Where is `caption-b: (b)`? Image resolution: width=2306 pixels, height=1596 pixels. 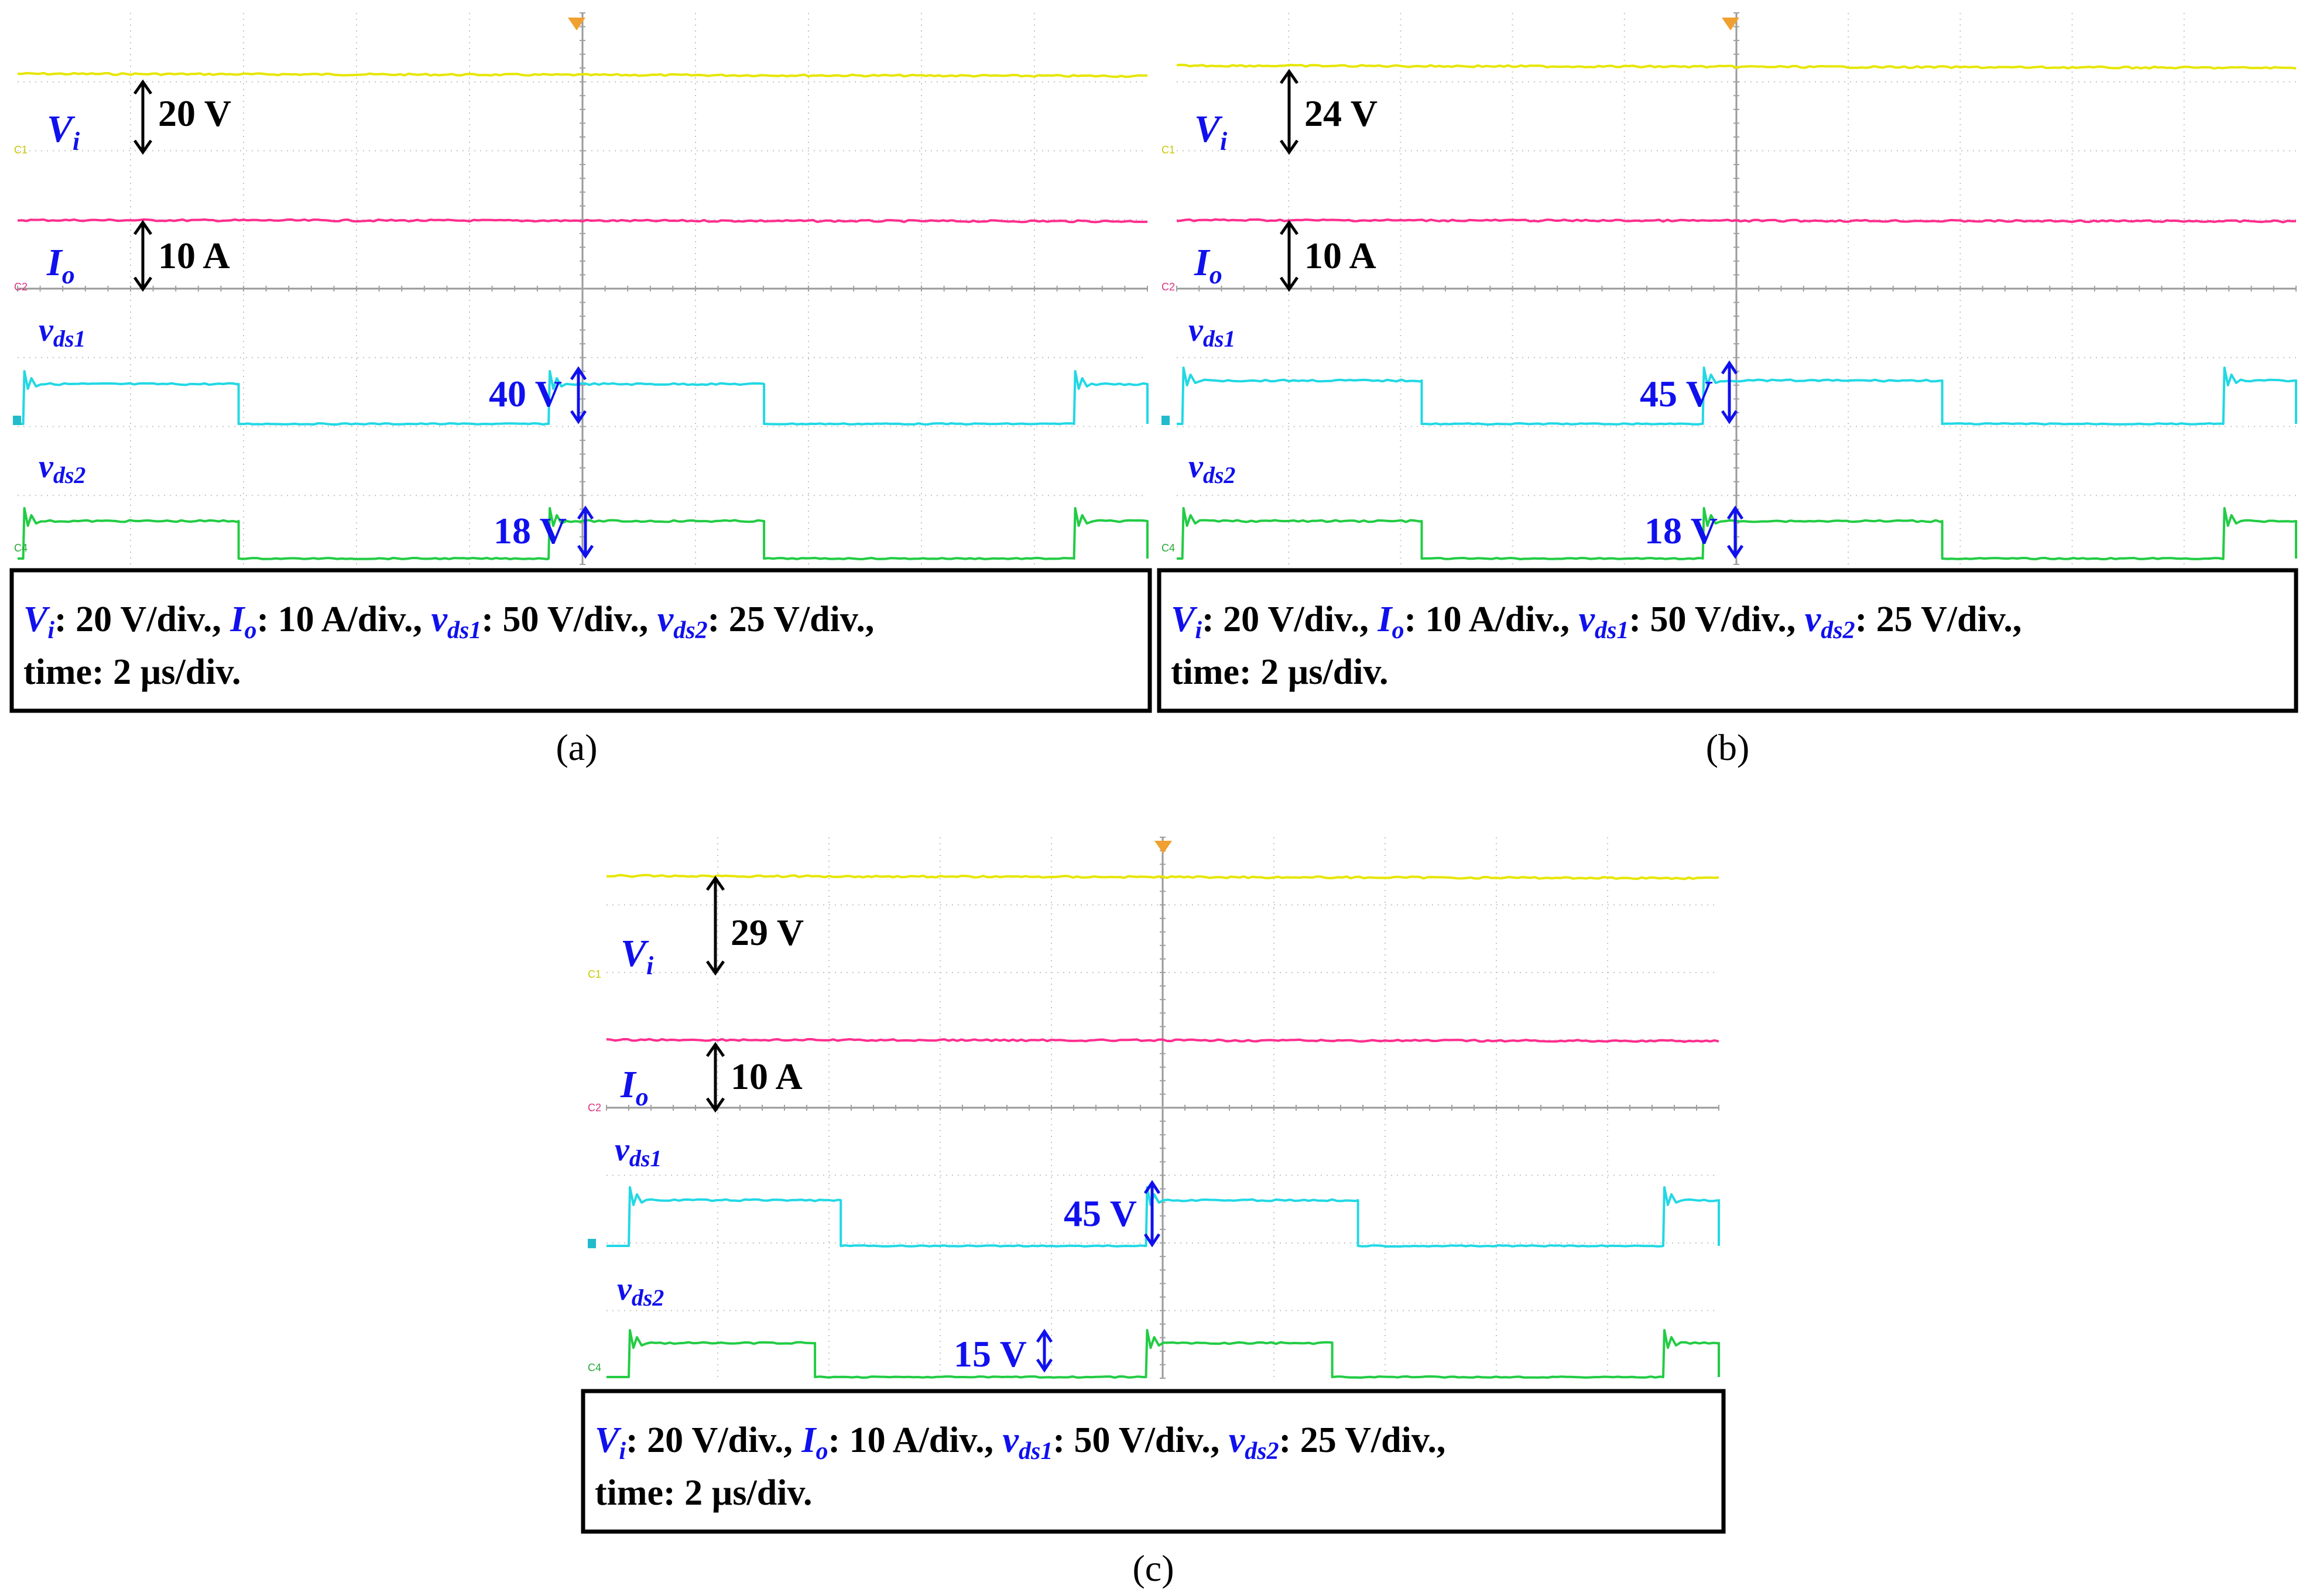 caption-b: (b) is located at coordinates (1728, 747).